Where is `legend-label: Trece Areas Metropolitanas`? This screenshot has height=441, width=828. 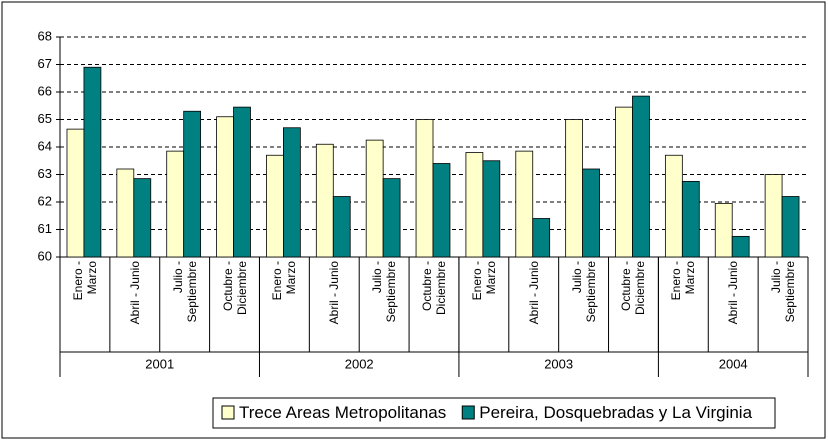
legend-label: Trece Areas Metropolitanas is located at coordinates (342, 412).